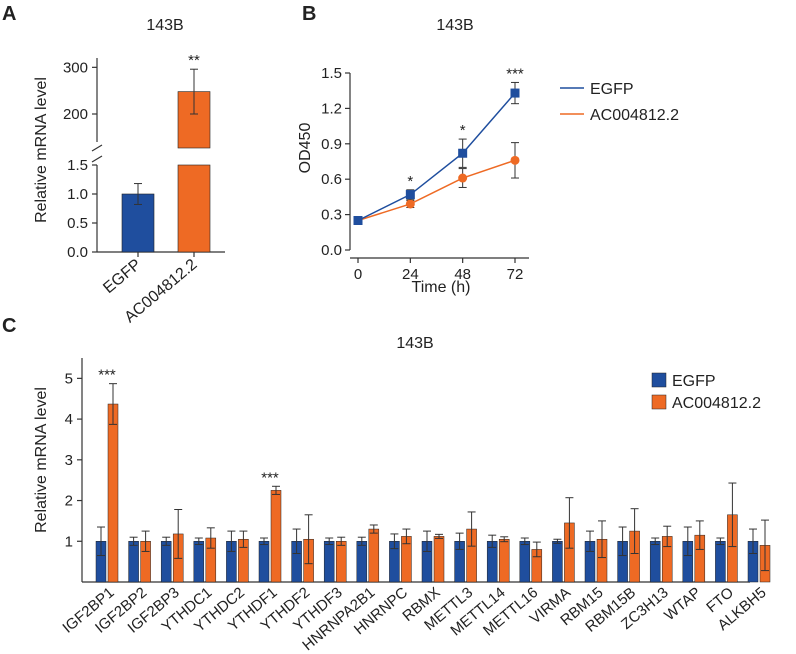 The image size is (796, 654). What do you see at coordinates (515, 274) in the screenshot?
I see `x-tick-label: 72` at bounding box center [515, 274].